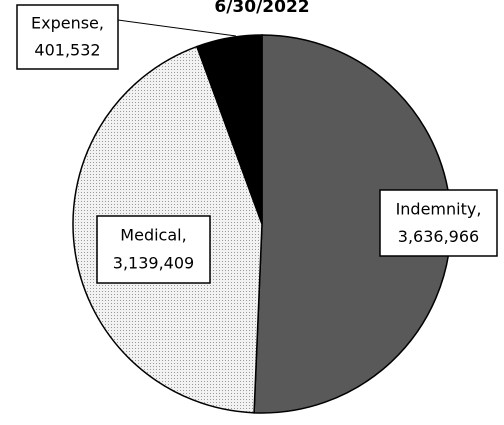 This screenshot has width=504, height=425. Describe the element at coordinates (67, 23) in the screenshot. I see `label-name: Expense,` at that location.